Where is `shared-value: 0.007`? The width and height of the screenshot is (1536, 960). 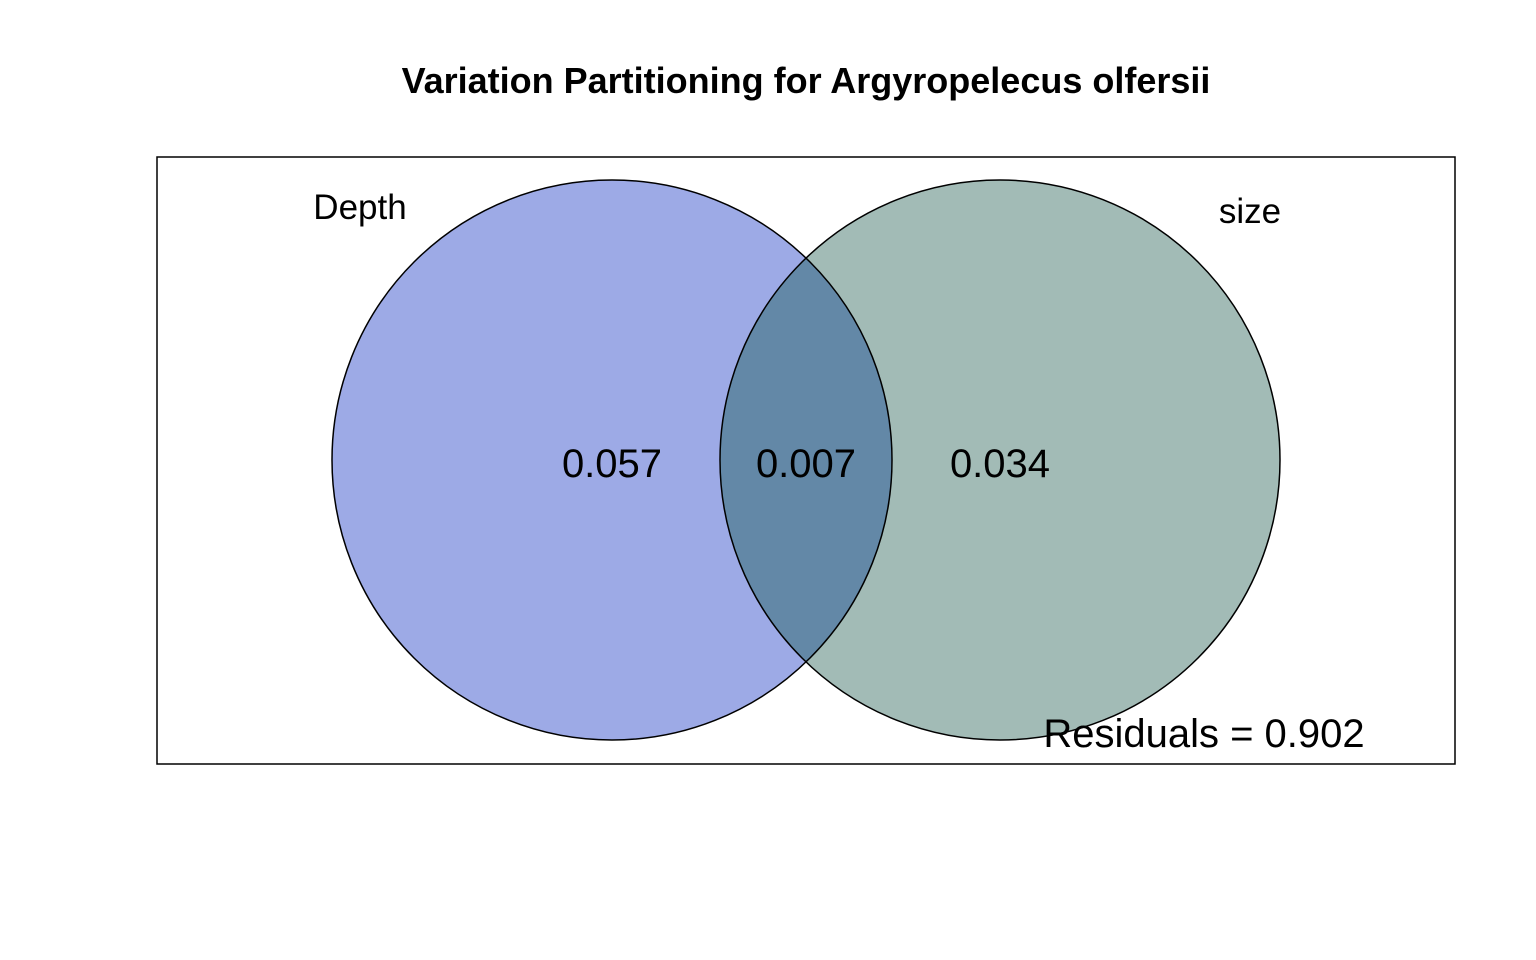 shared-value: 0.007 is located at coordinates (806, 464).